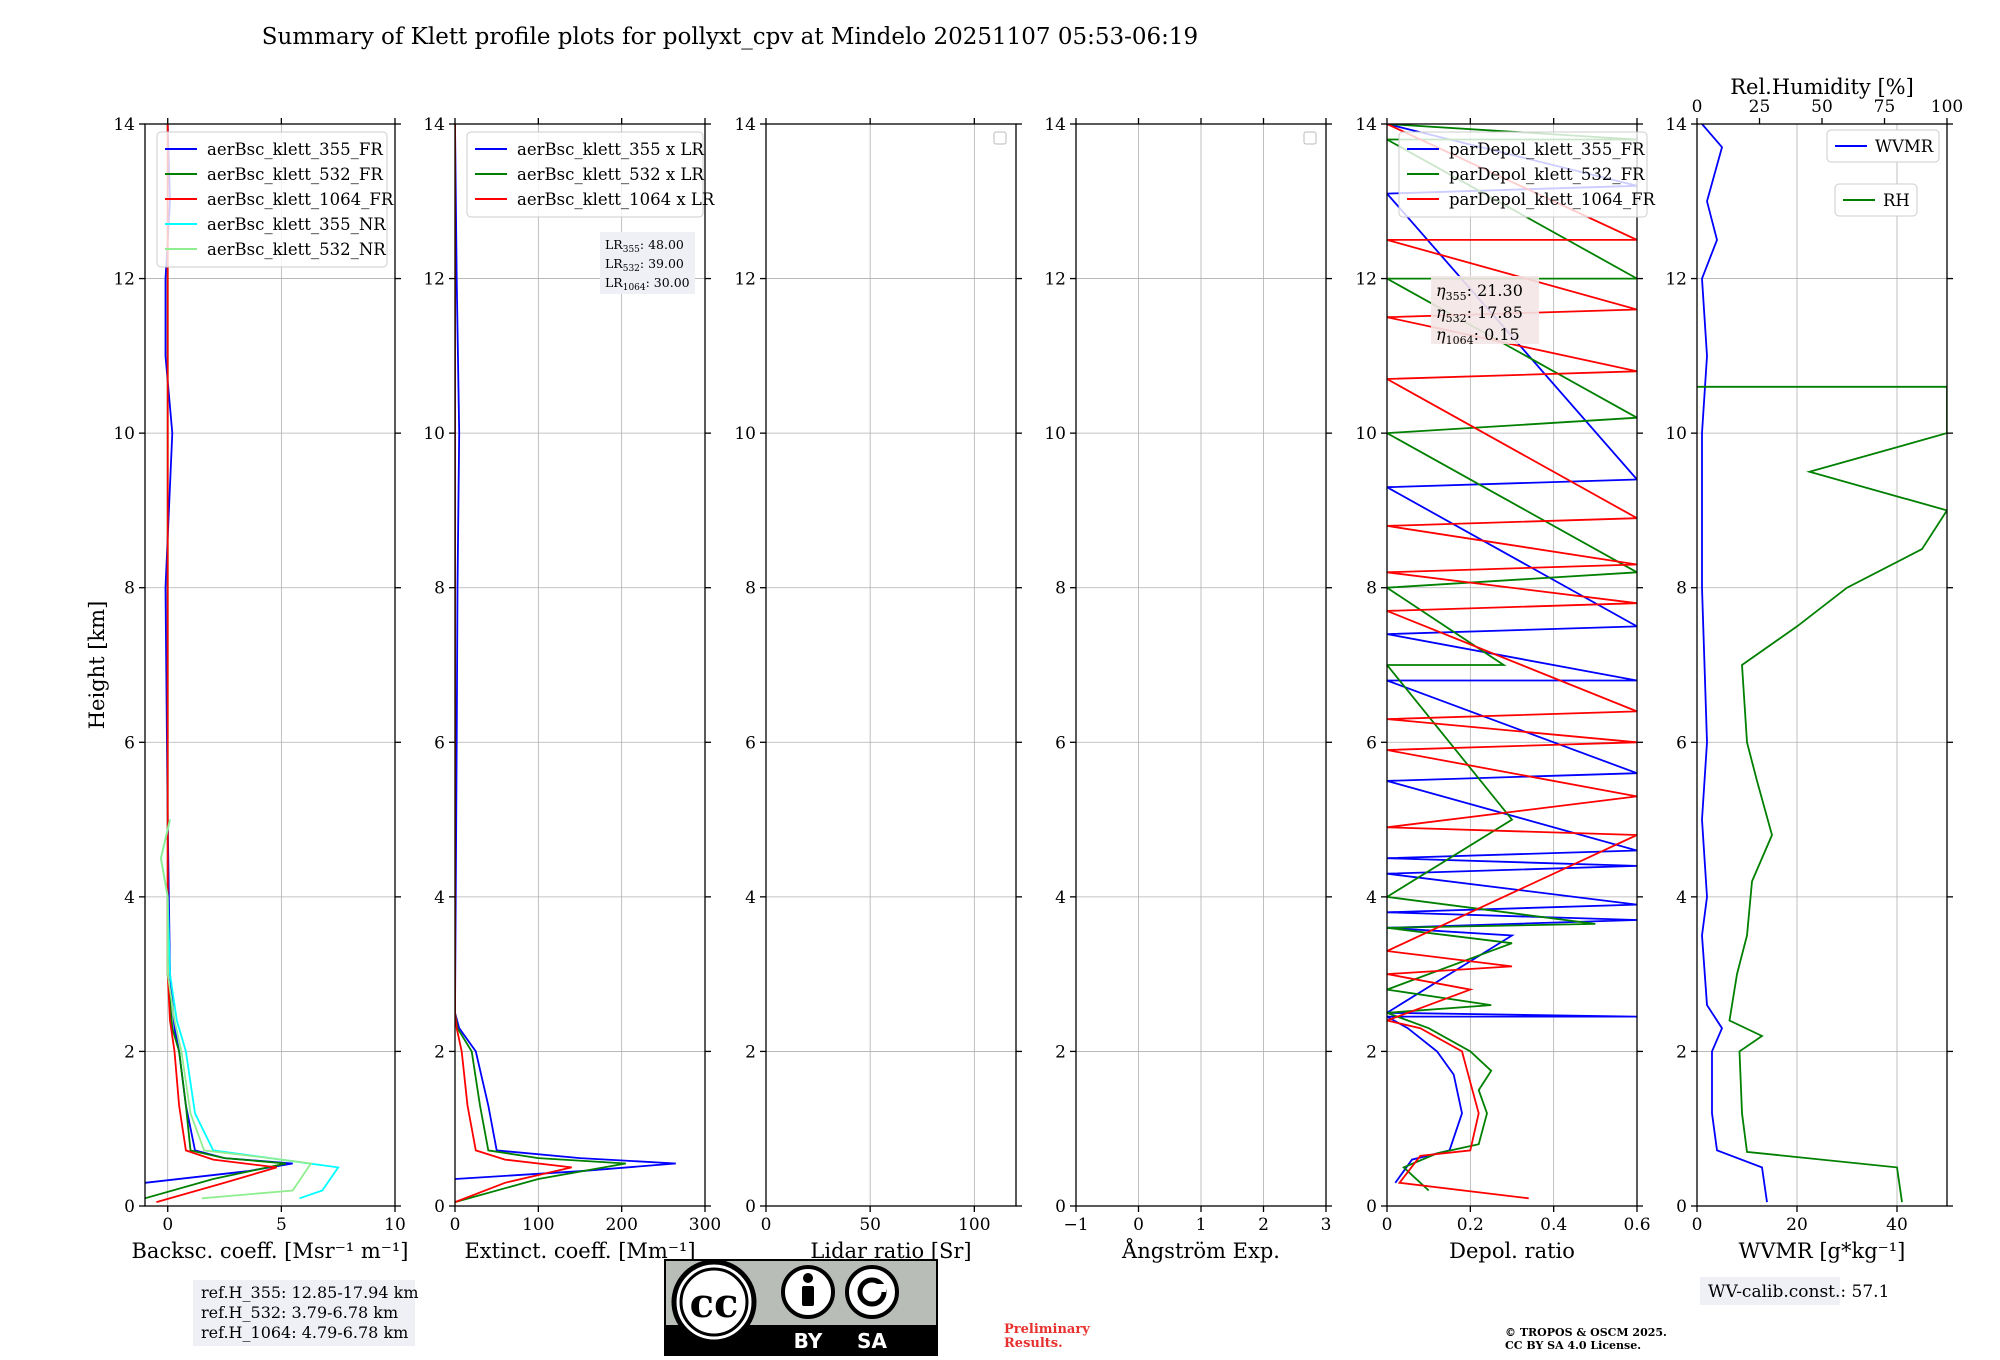 The width and height of the screenshot is (2000, 1360). I want to click on legend-label: aerBsc_klett_1064_FR, so click(300, 199).